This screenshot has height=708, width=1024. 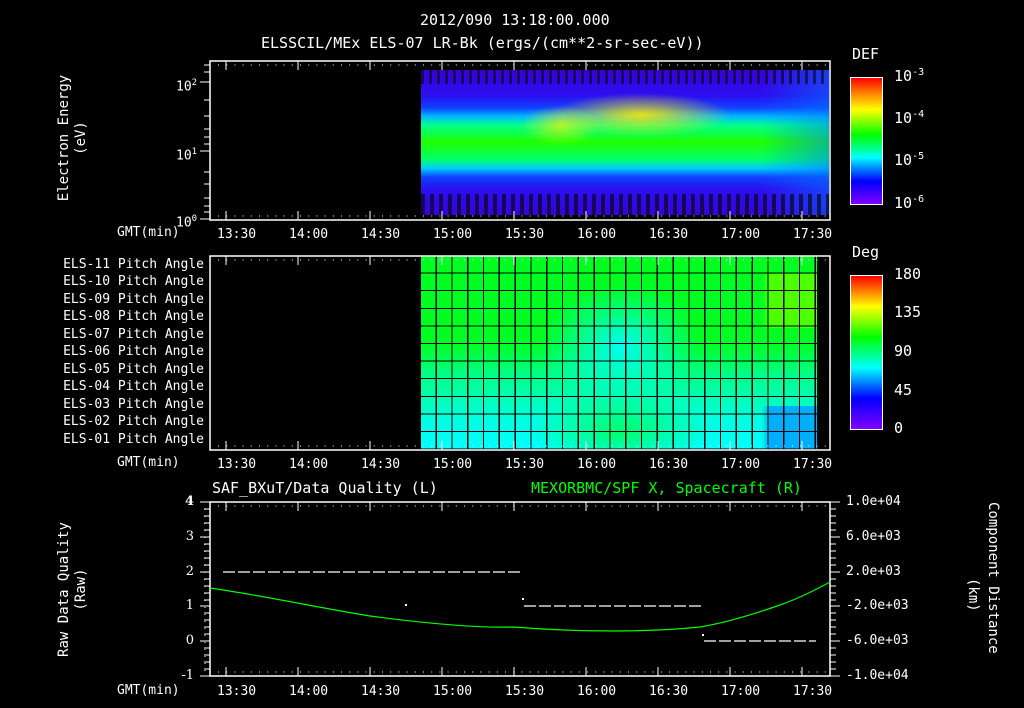 I want to click on y-tick: 4, so click(x=189, y=501).